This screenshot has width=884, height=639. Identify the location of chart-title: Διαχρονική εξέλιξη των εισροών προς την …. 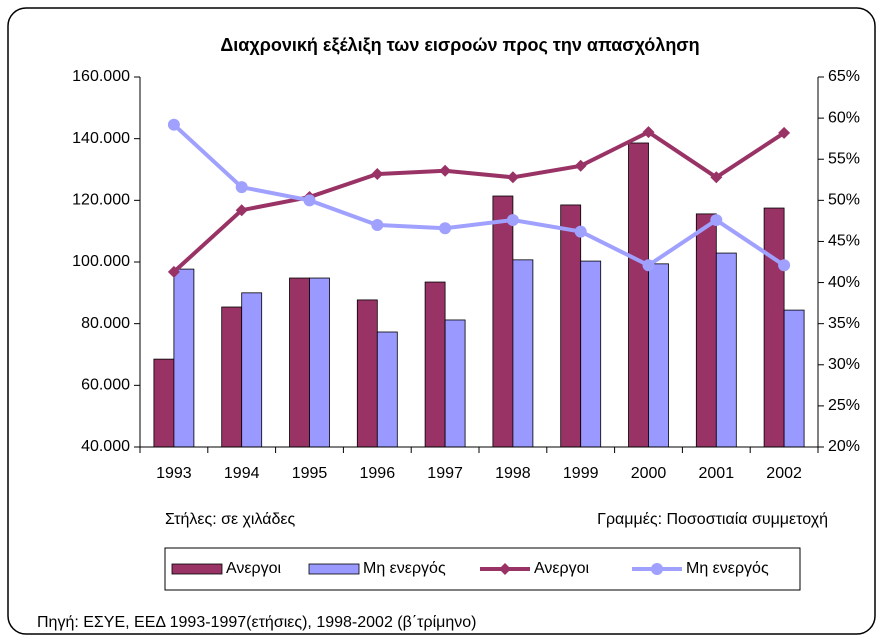
(459, 45).